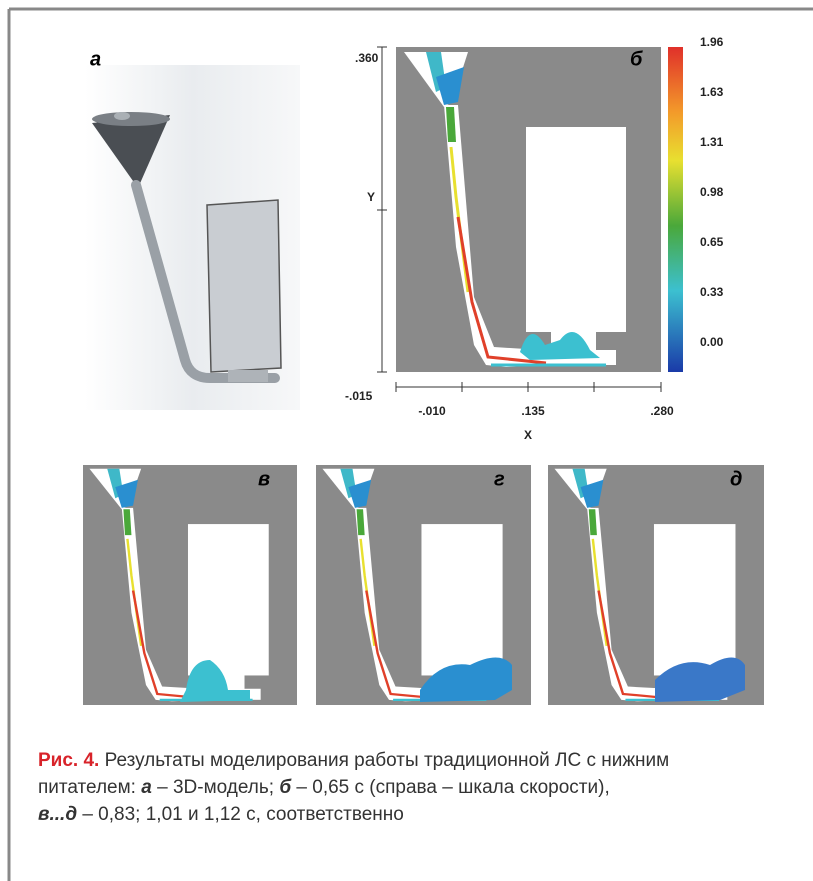 Image resolution: width=813 pixels, height=881 pixels. What do you see at coordinates (264, 479) in the screenshot?
I see `panel-label: в` at bounding box center [264, 479].